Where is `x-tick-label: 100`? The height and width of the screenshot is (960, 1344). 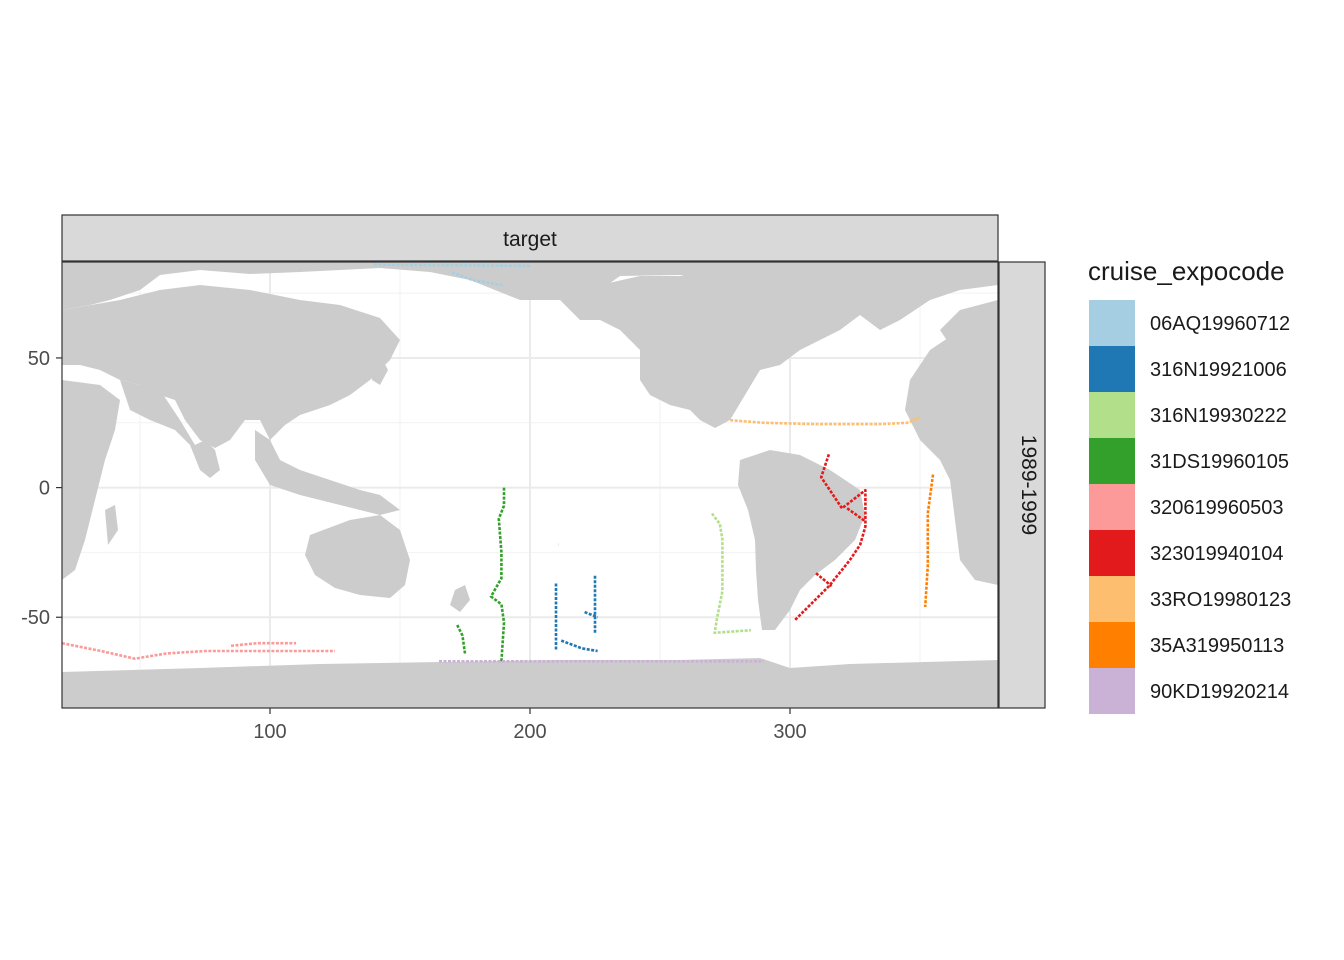 x-tick-label: 100 is located at coordinates (269, 732).